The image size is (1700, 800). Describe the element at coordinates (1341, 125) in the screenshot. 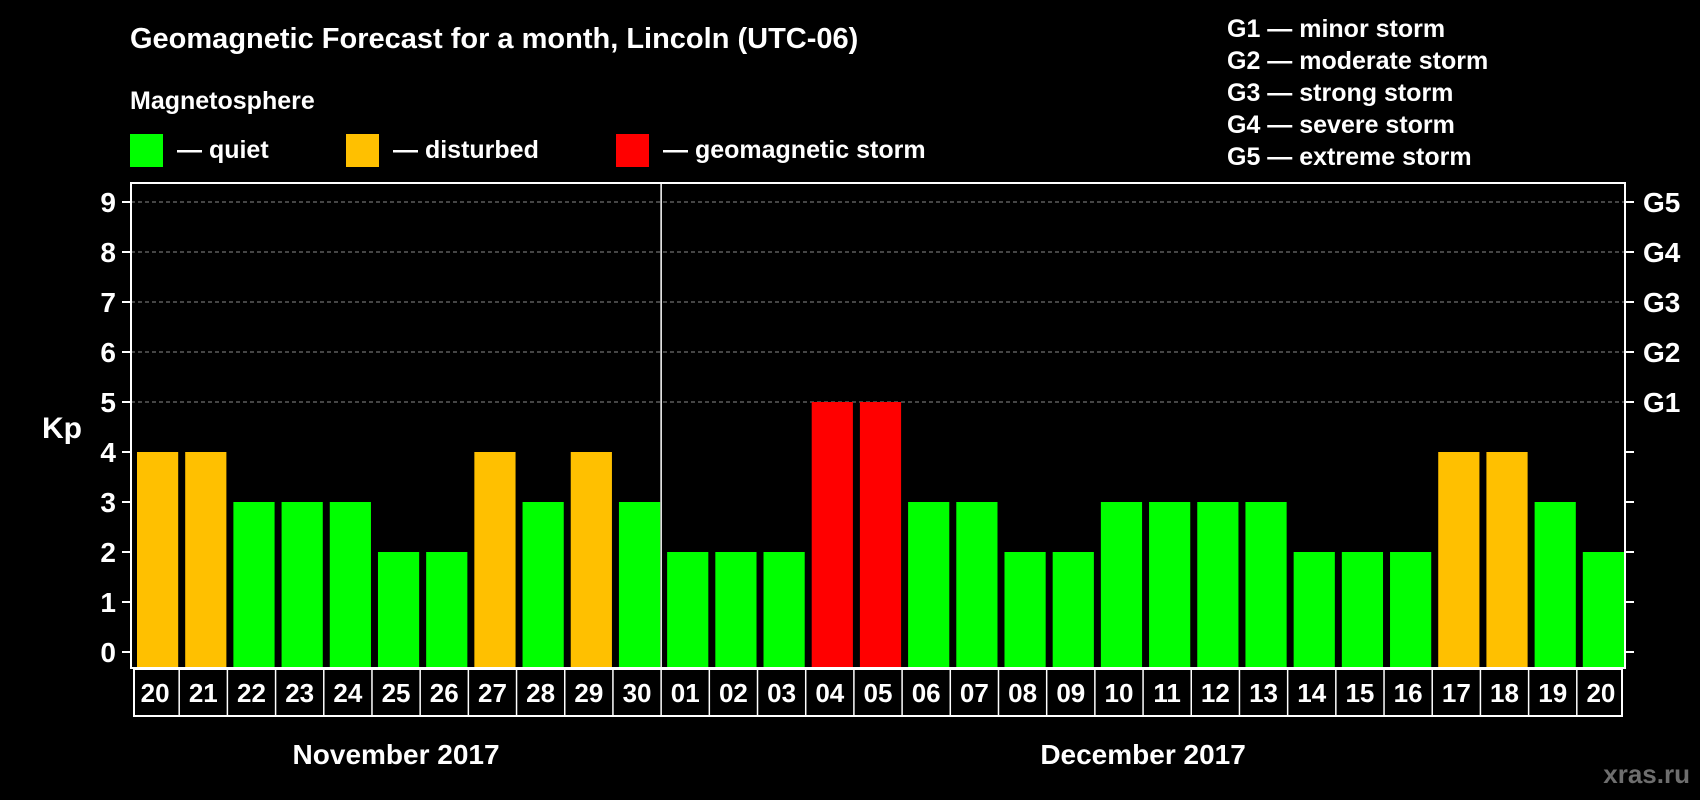

I see `storm-scale-g4: G4 — severe storm` at that location.